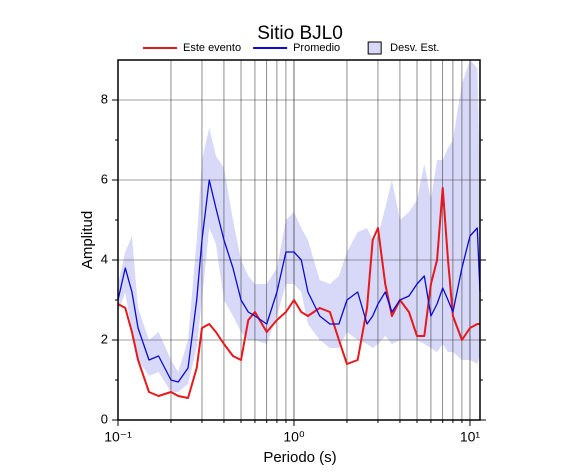  What do you see at coordinates (316, 48) in the screenshot?
I see `legend-label: Promedio` at bounding box center [316, 48].